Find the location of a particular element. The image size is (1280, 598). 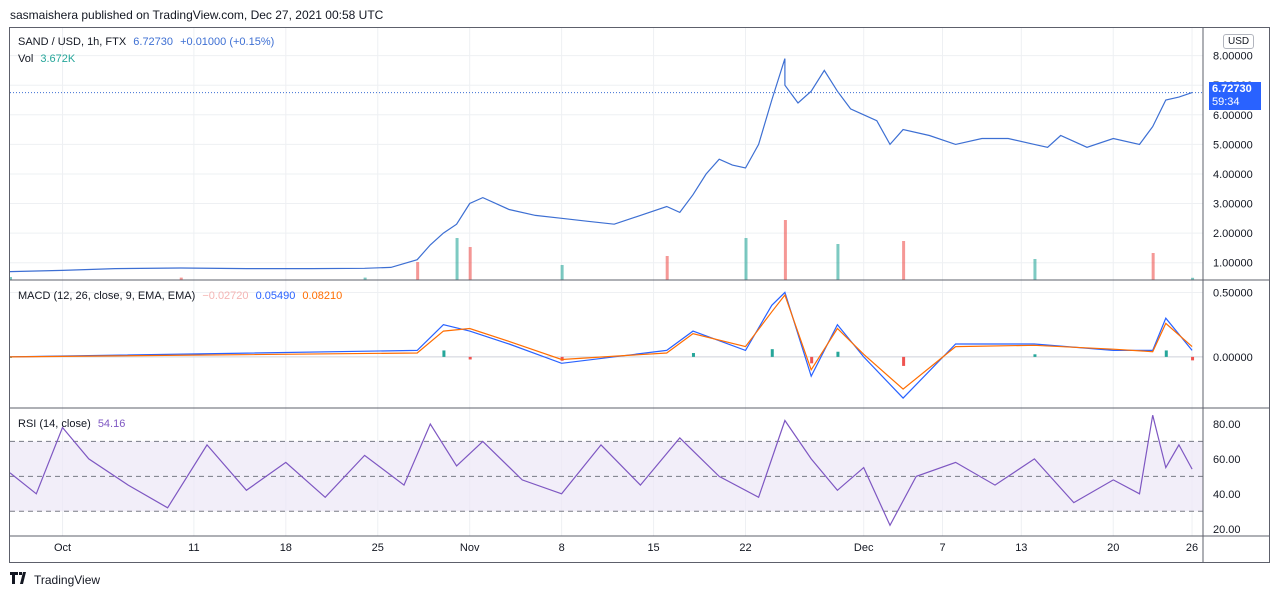

price-tick-label: 1.00000 is located at coordinates (1233, 264).